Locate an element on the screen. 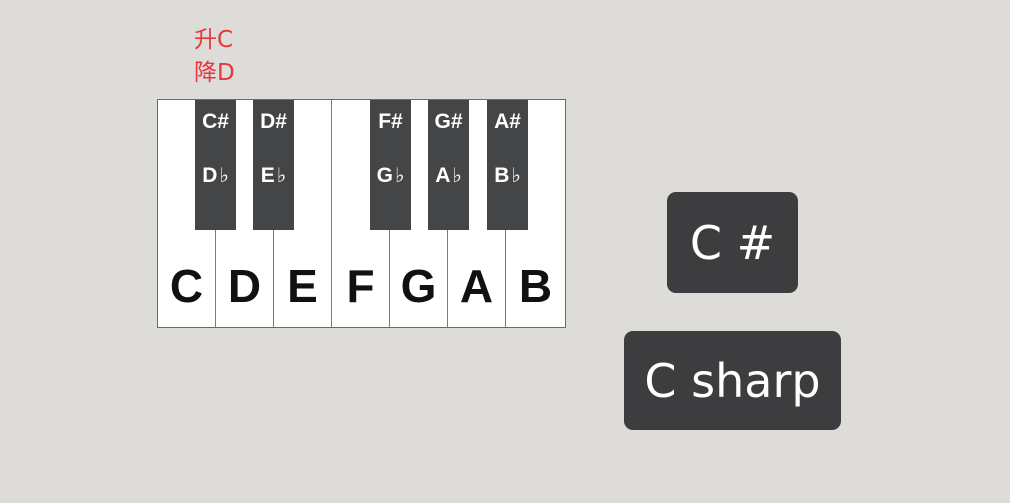 The height and width of the screenshot is (503, 1010). flat-label: B ♭ is located at coordinates (507, 175).